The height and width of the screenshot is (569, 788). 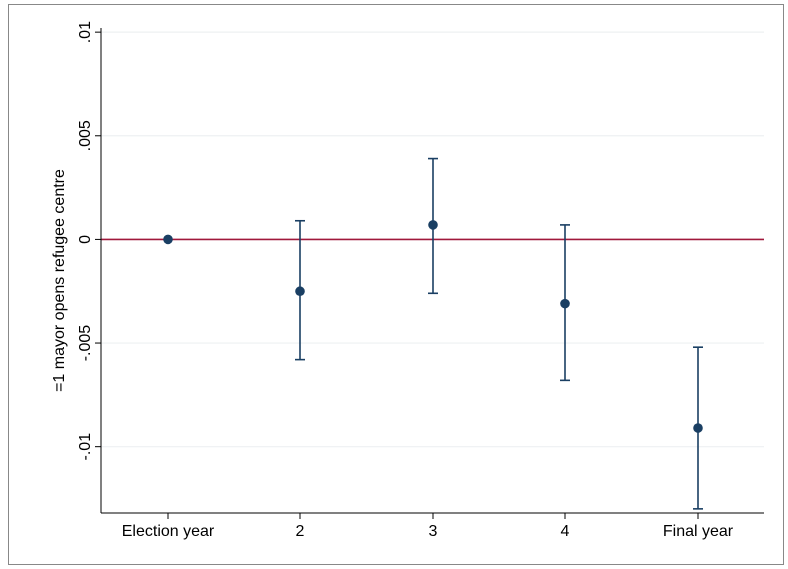 What do you see at coordinates (85, 239) in the screenshot?
I see `y-tick-label-2: 0` at bounding box center [85, 239].